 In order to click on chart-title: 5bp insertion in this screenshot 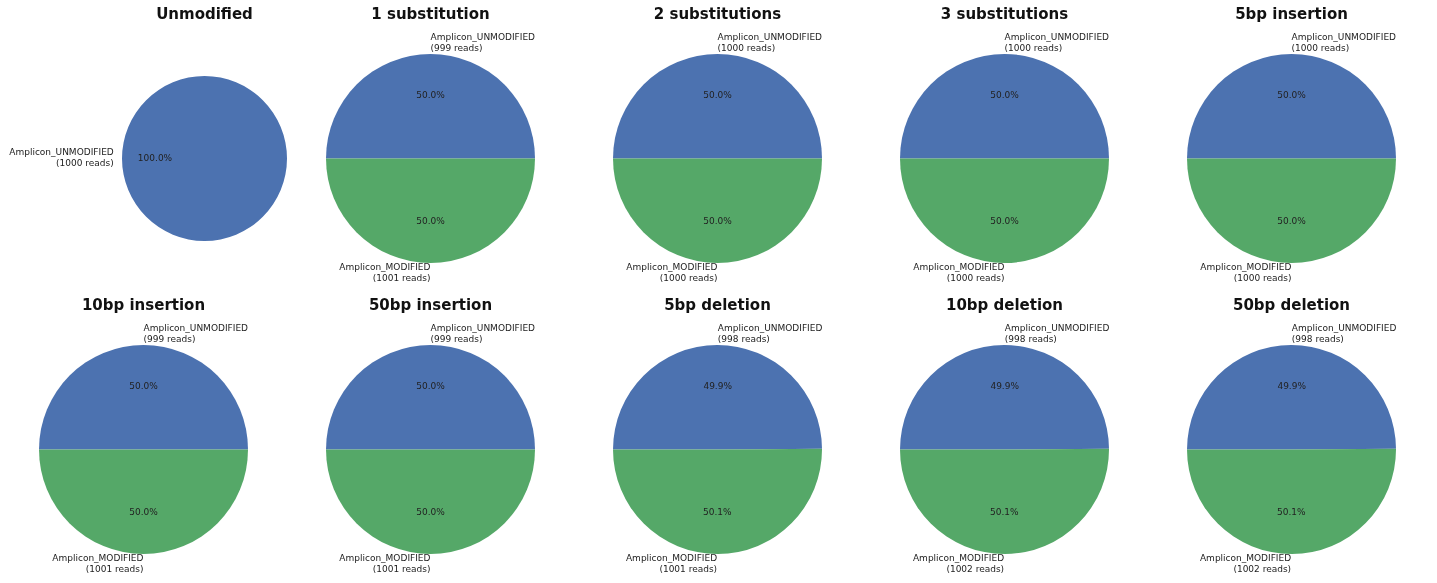, I will do `click(1291, 13)`.